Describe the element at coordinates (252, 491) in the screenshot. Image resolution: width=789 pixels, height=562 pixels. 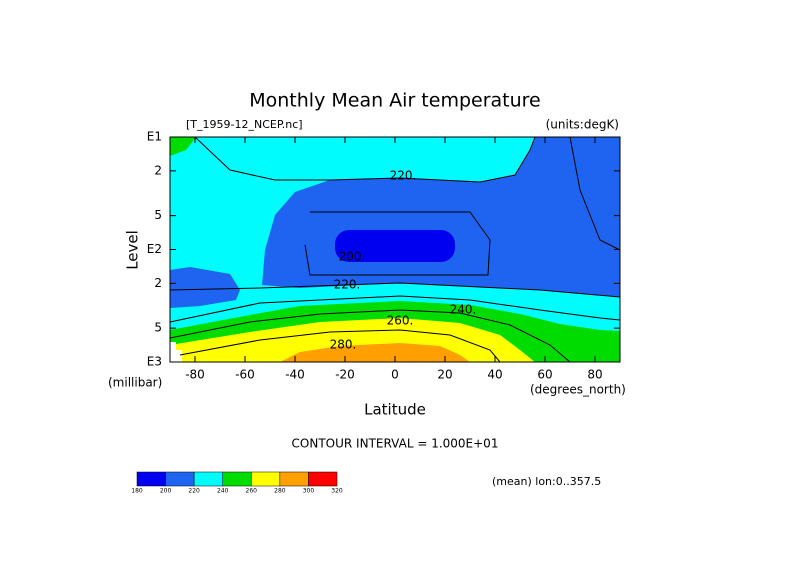
I see `colorbar-label: 260` at that location.